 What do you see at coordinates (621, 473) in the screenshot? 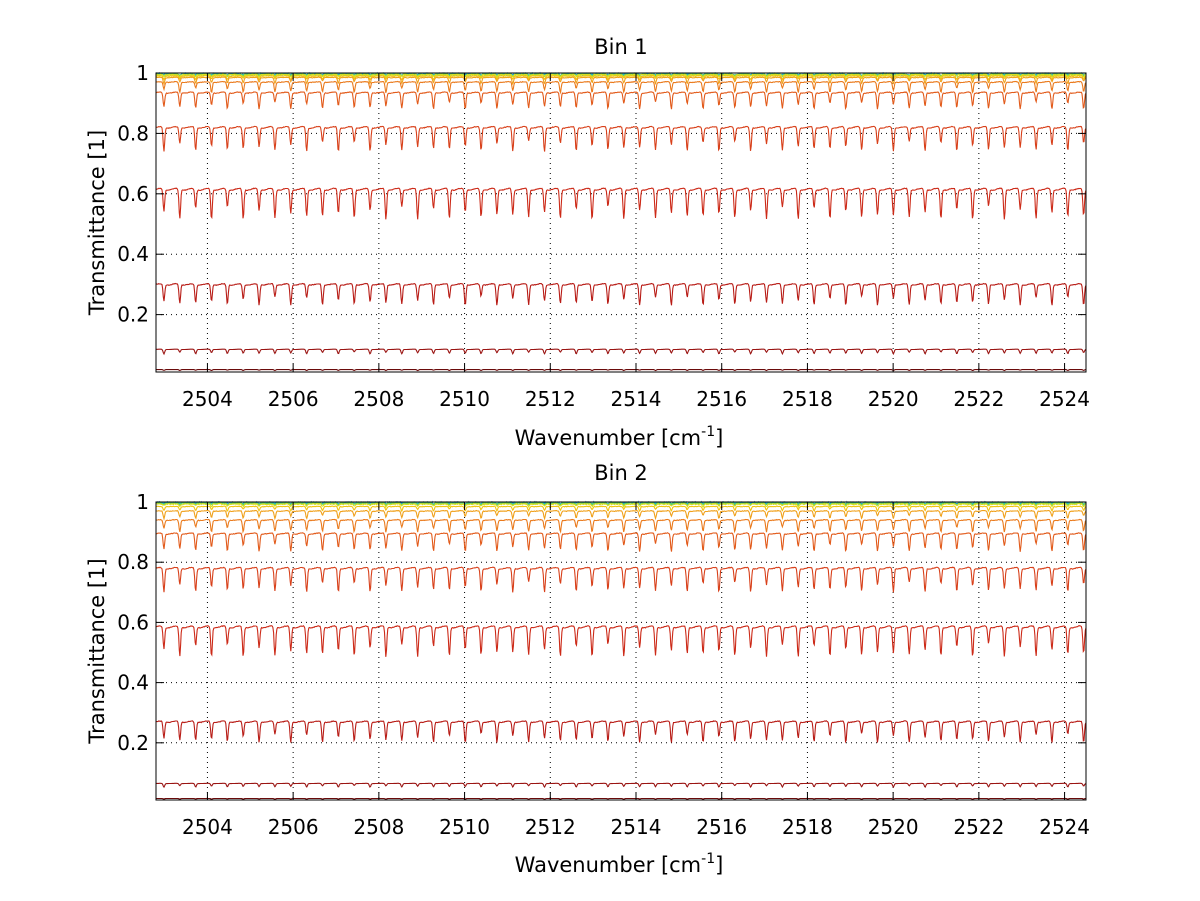
I see `chart-title: Bin 2` at bounding box center [621, 473].